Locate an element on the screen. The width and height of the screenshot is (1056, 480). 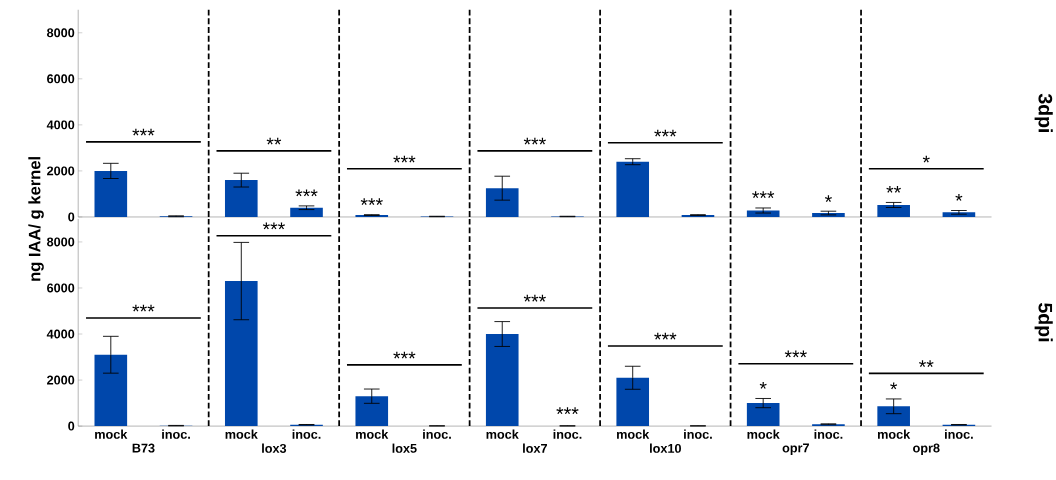
x-axis-title: lox7 is located at coordinates (535, 448).